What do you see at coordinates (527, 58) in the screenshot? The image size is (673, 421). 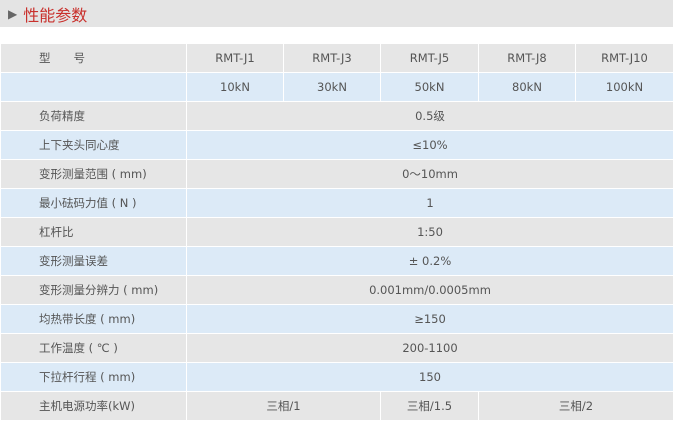 I see `model-cell: RMT-J8` at bounding box center [527, 58].